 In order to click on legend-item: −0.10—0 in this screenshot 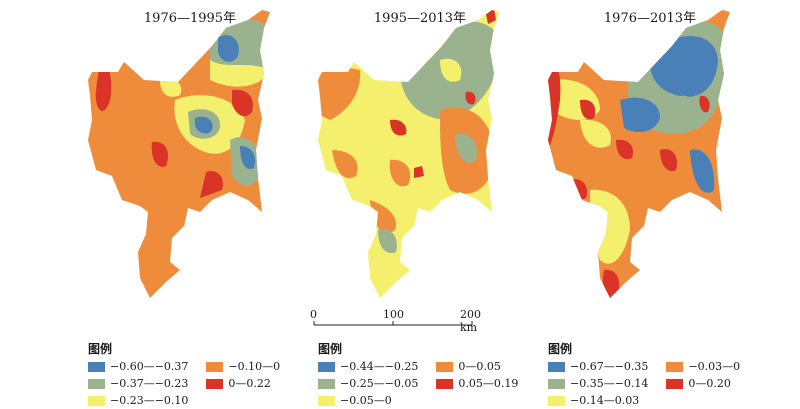, I will do `click(243, 366)`.